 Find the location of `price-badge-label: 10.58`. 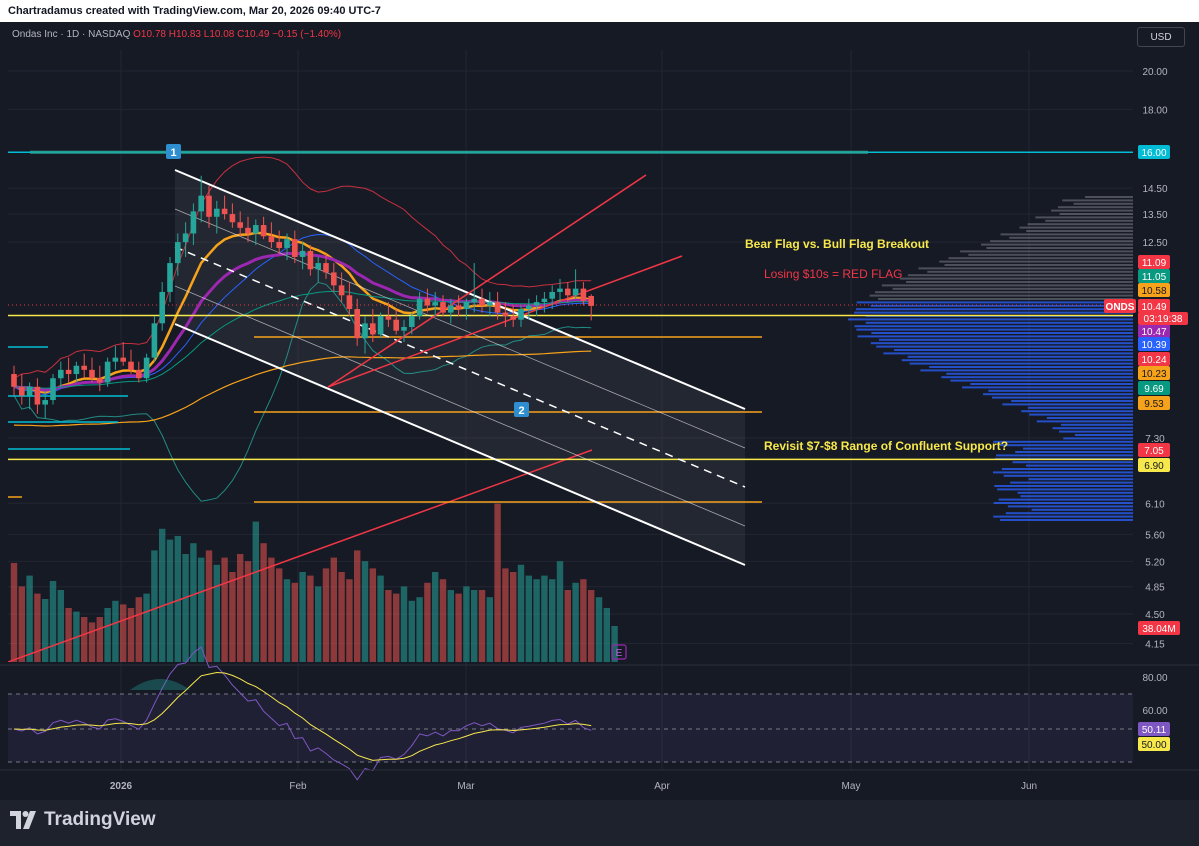

price-badge-label: 10.58 is located at coordinates (1153, 291).